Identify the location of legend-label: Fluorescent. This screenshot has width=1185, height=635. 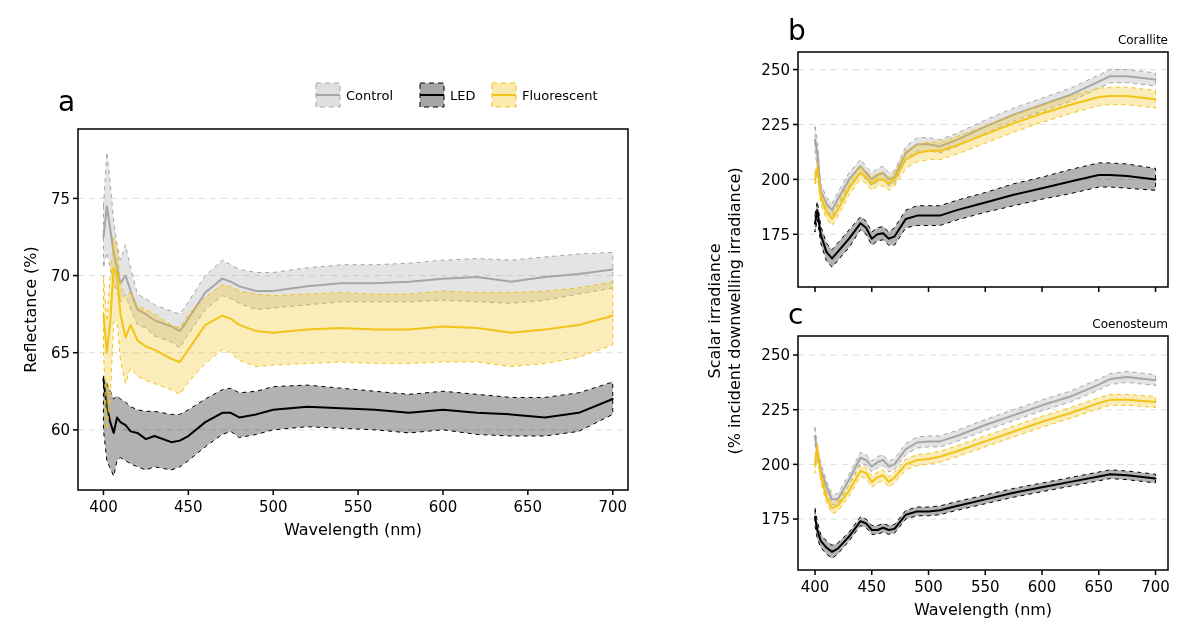
(560, 95).